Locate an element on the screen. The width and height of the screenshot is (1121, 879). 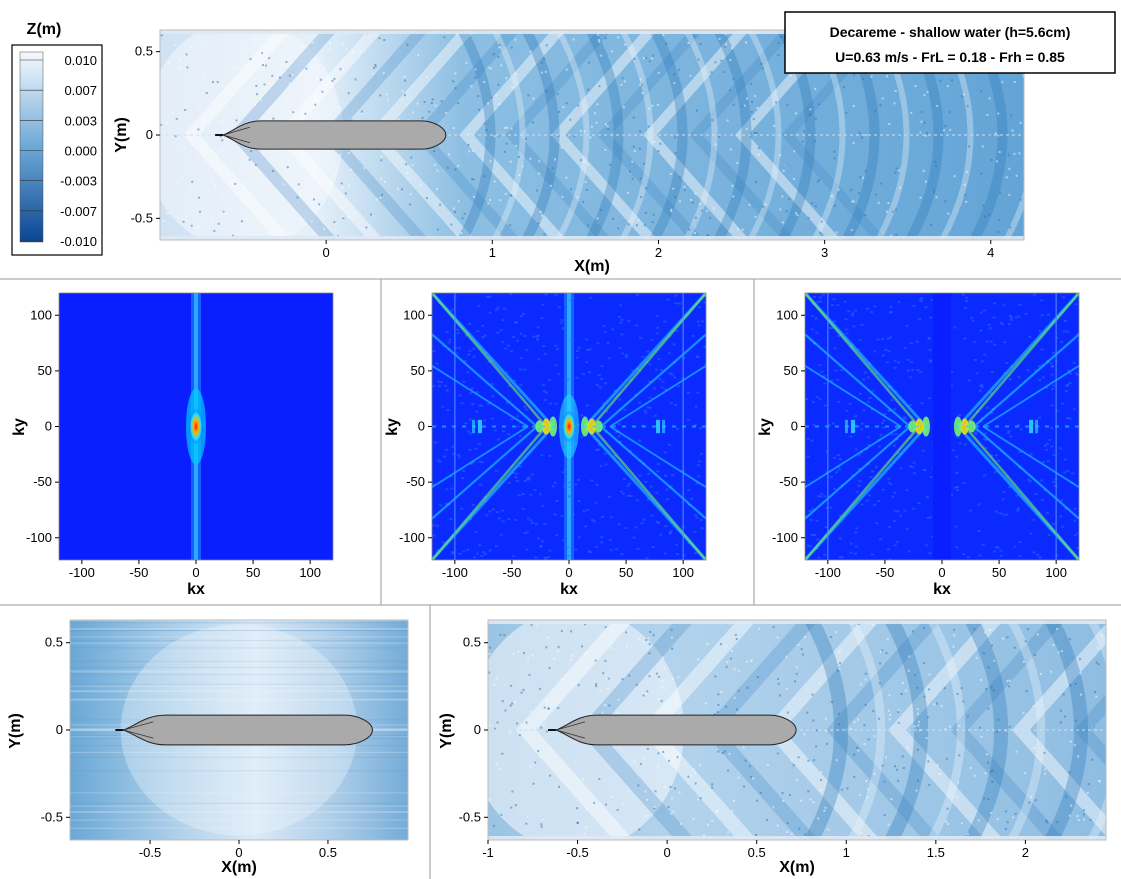
spectrum-1-y-tick-label: 0 is located at coordinates (48, 426).